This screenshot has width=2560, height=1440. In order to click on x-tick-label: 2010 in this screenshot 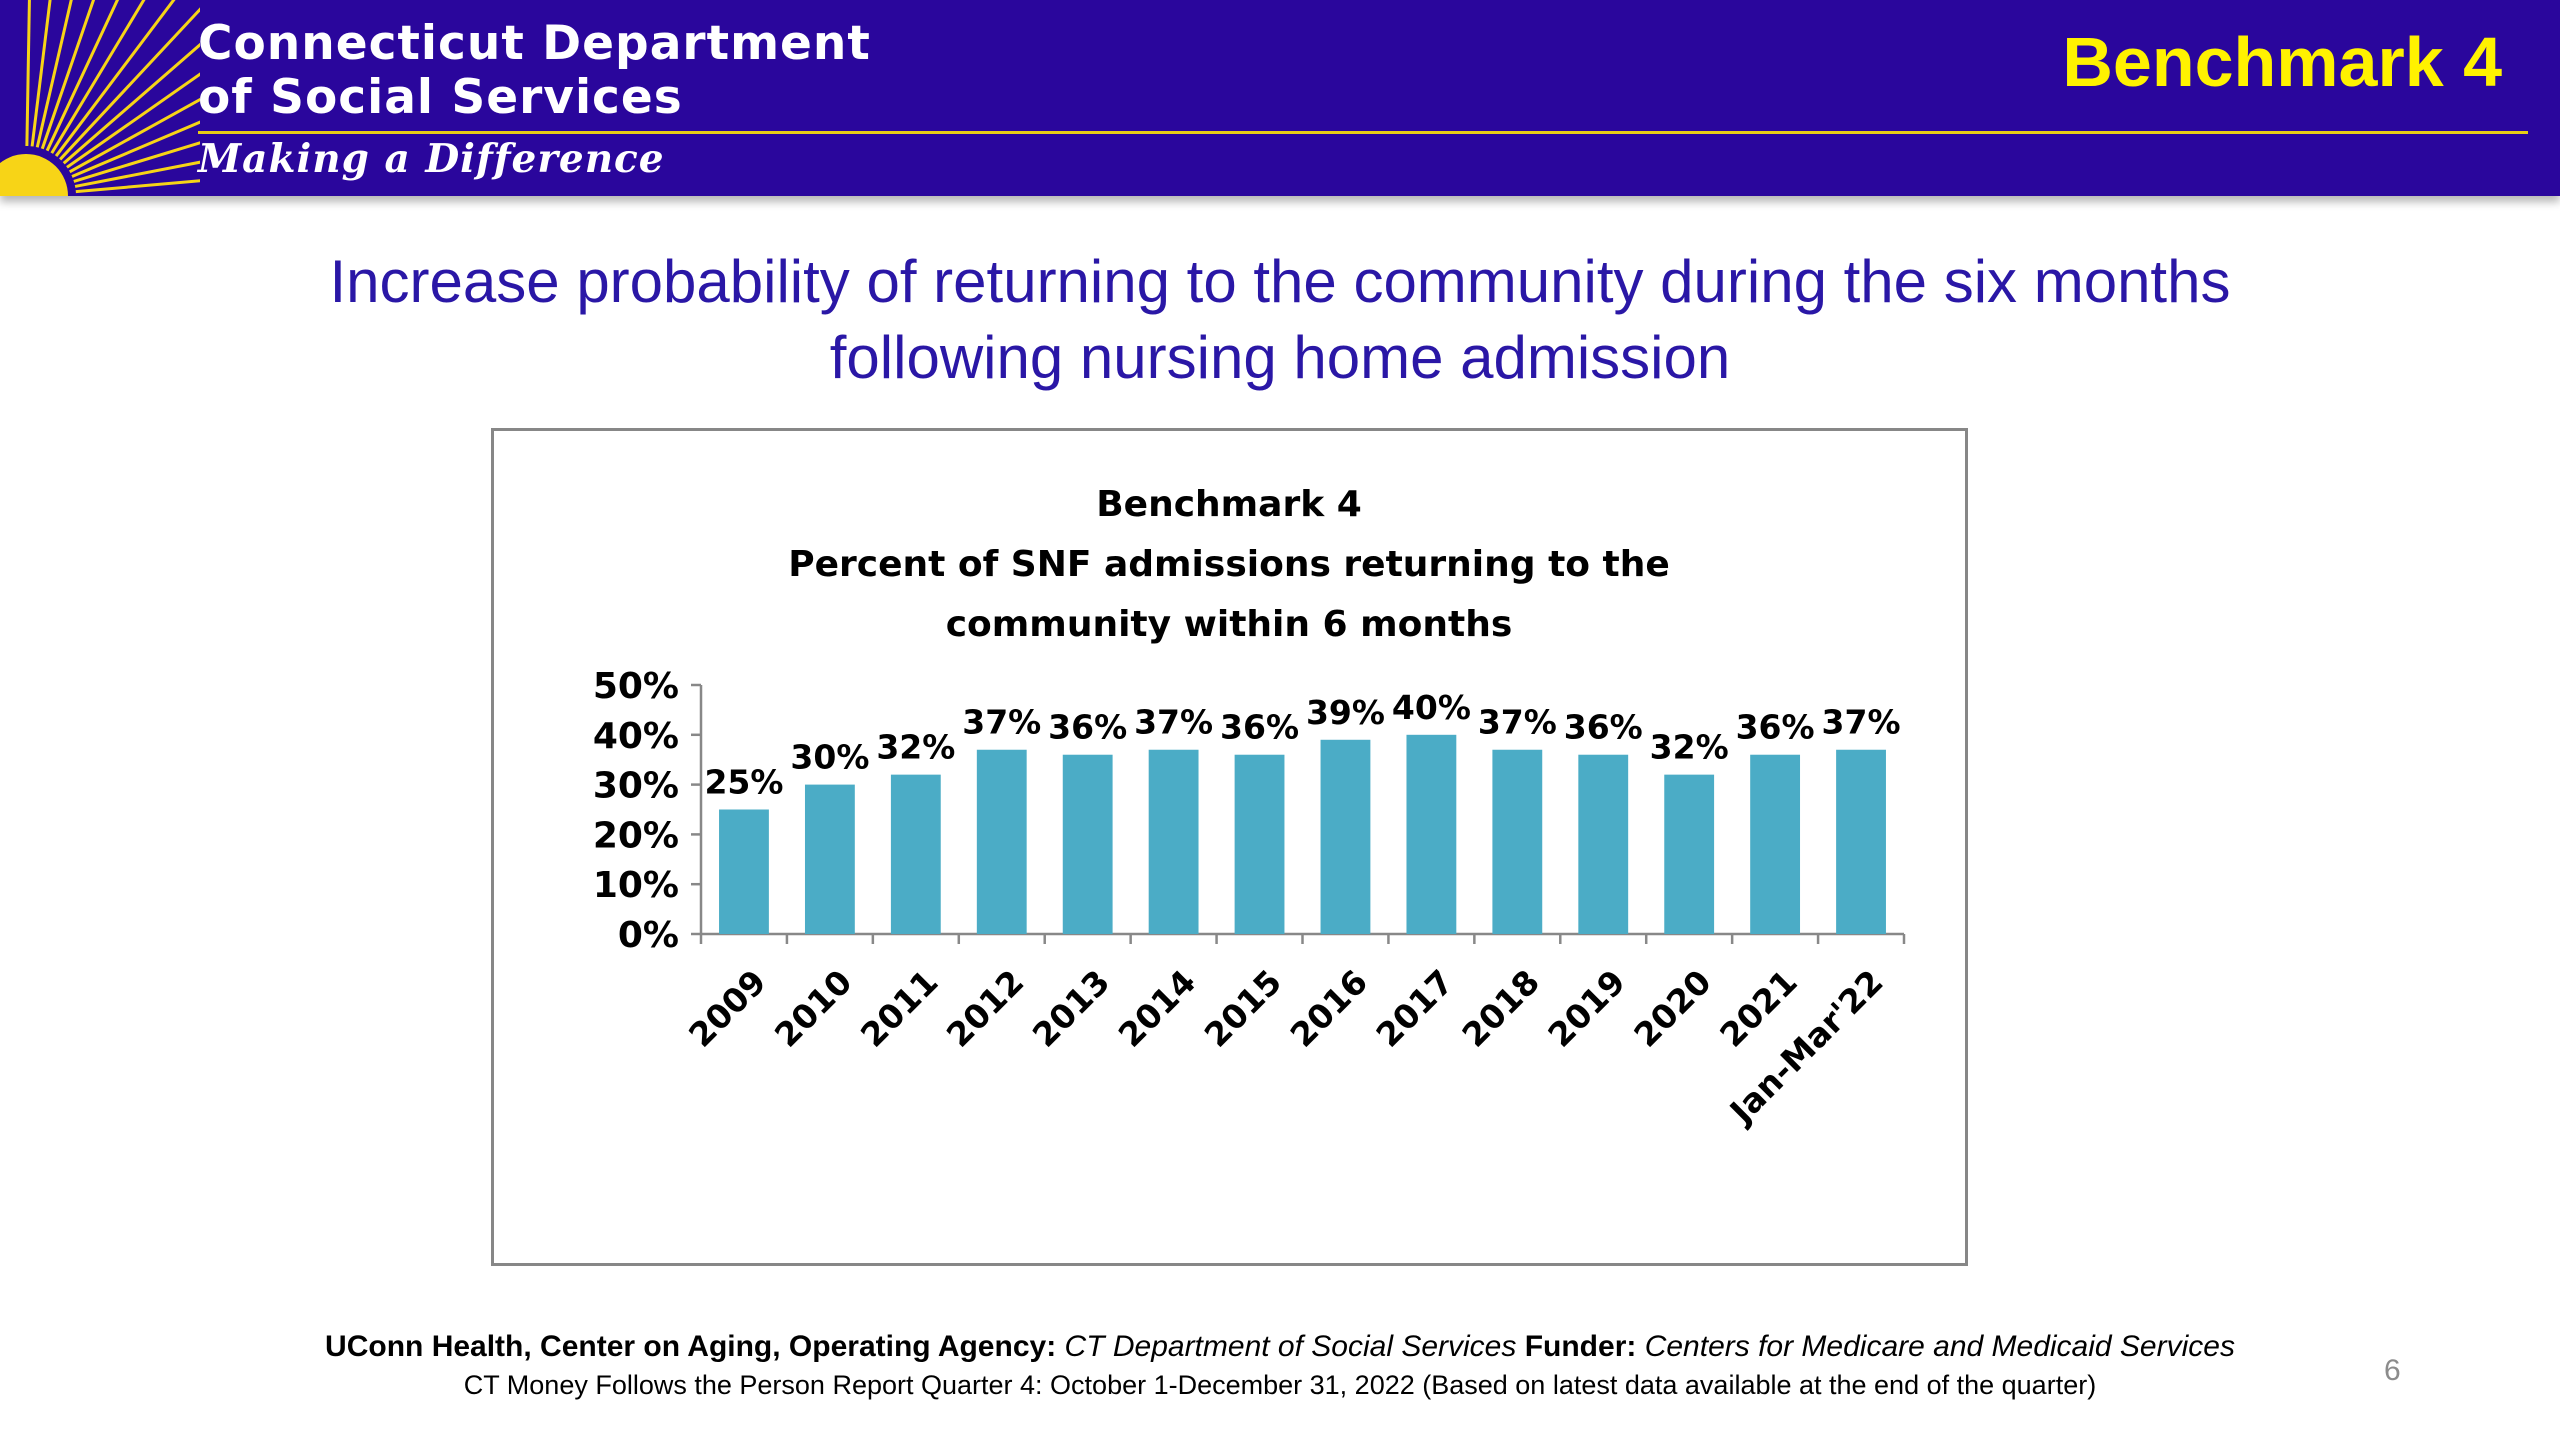, I will do `click(813, 1008)`.